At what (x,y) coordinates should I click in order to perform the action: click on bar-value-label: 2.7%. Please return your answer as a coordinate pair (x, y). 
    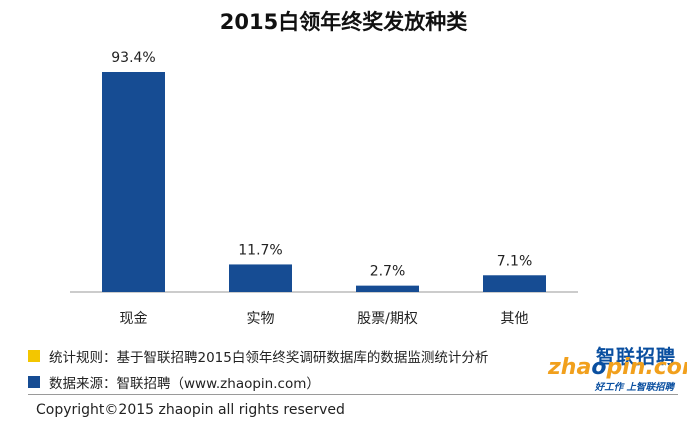
    Looking at the image, I should click on (388, 272).